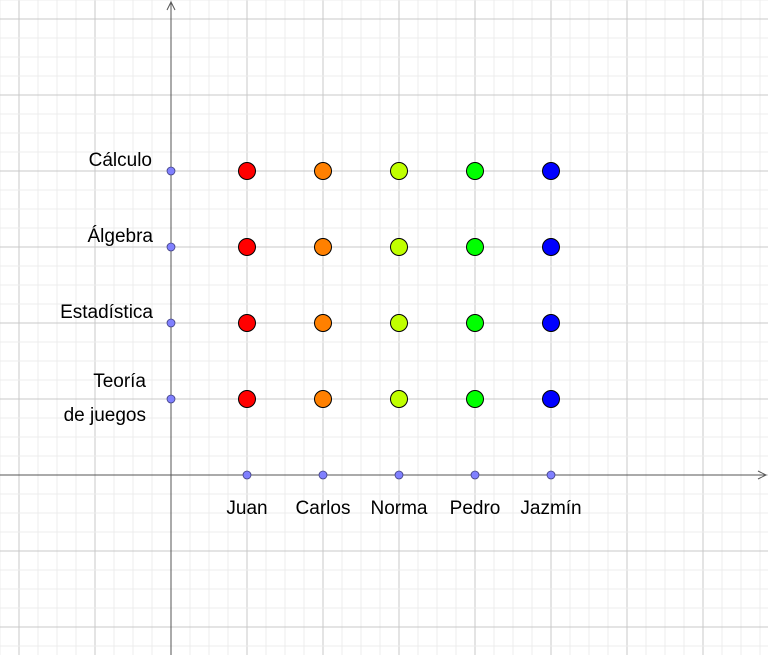 This screenshot has height=655, width=768. What do you see at coordinates (171, 171) in the screenshot?
I see `y-axis-marker-calculo` at bounding box center [171, 171].